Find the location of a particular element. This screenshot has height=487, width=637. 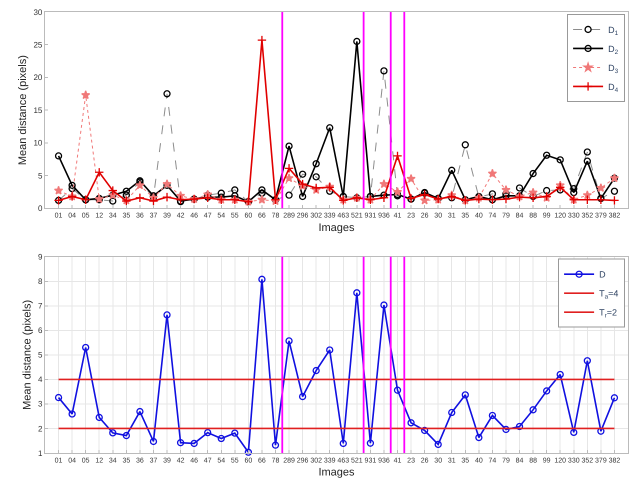

y-tick-label: 9 is located at coordinates (40, 257).